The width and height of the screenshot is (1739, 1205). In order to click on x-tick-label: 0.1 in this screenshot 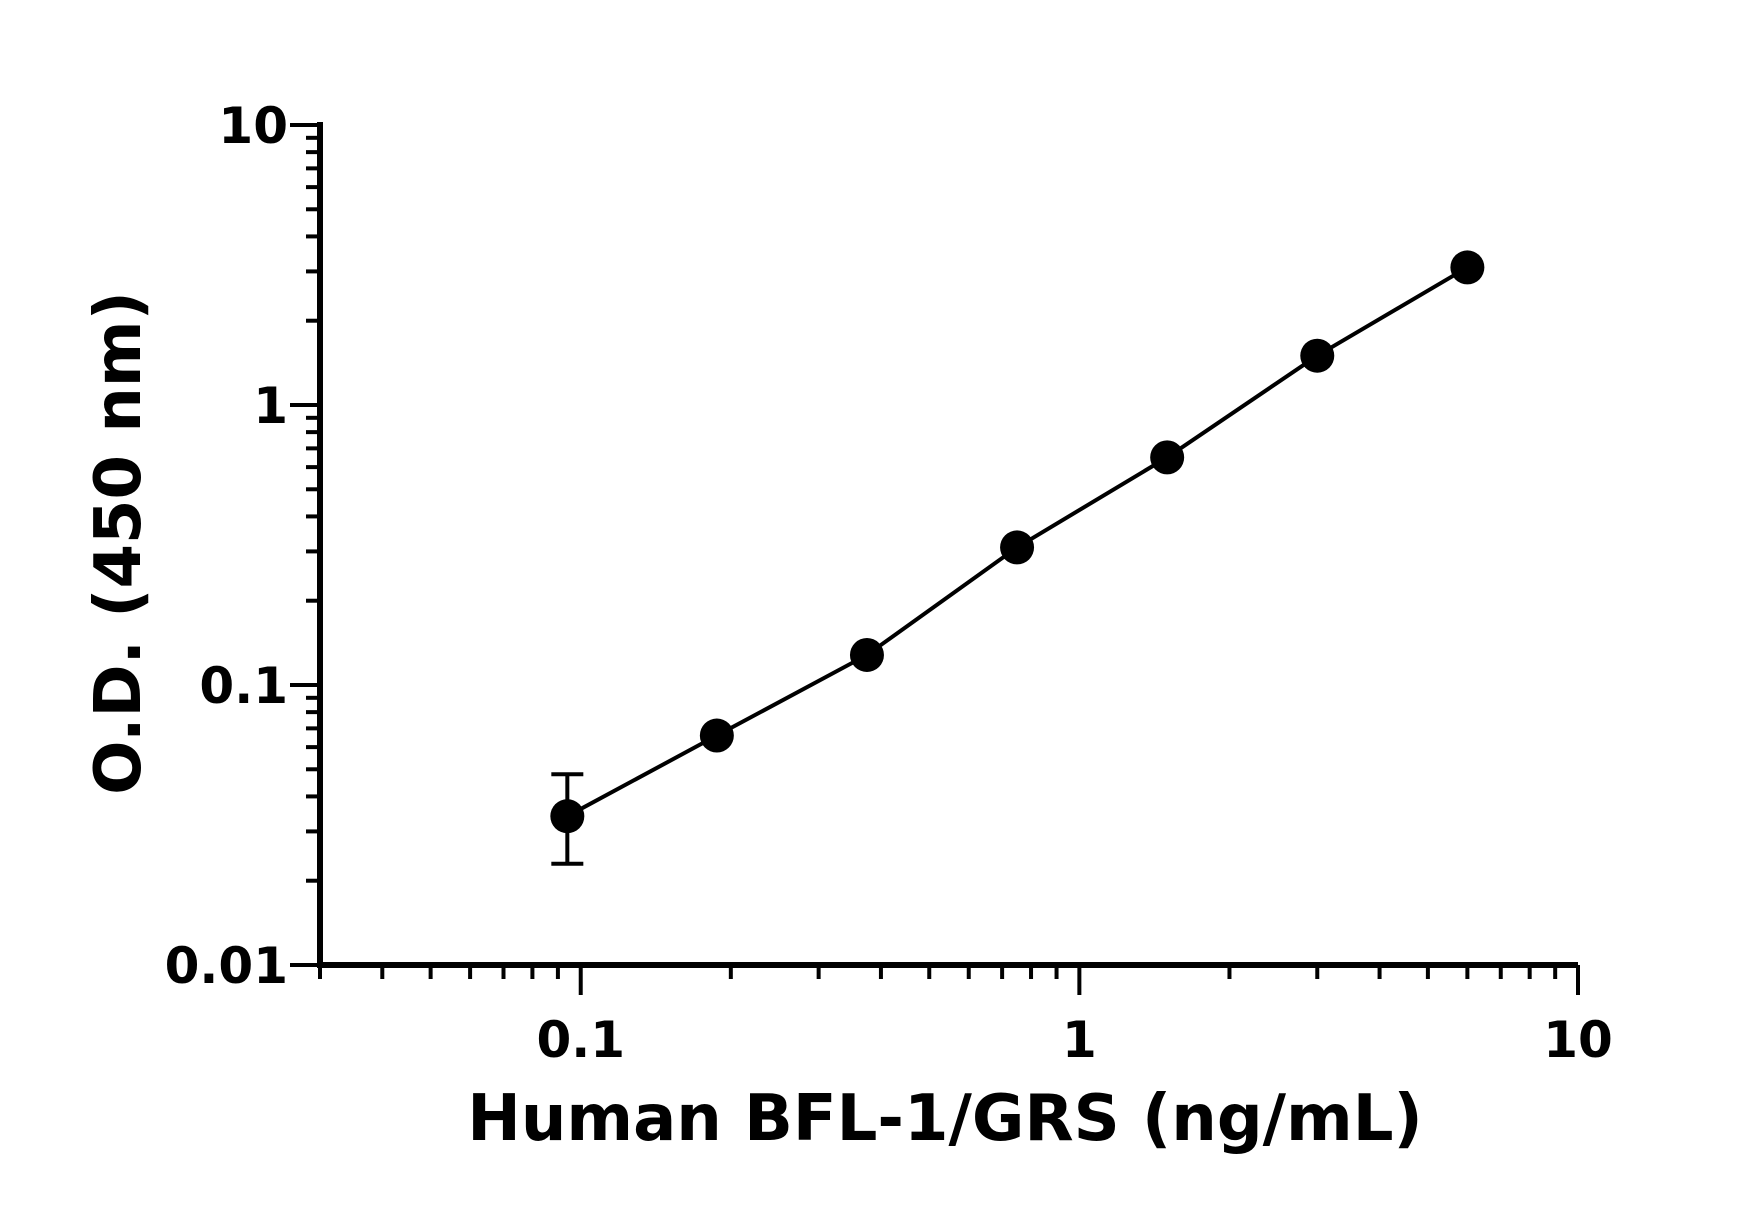, I will do `click(580, 1040)`.